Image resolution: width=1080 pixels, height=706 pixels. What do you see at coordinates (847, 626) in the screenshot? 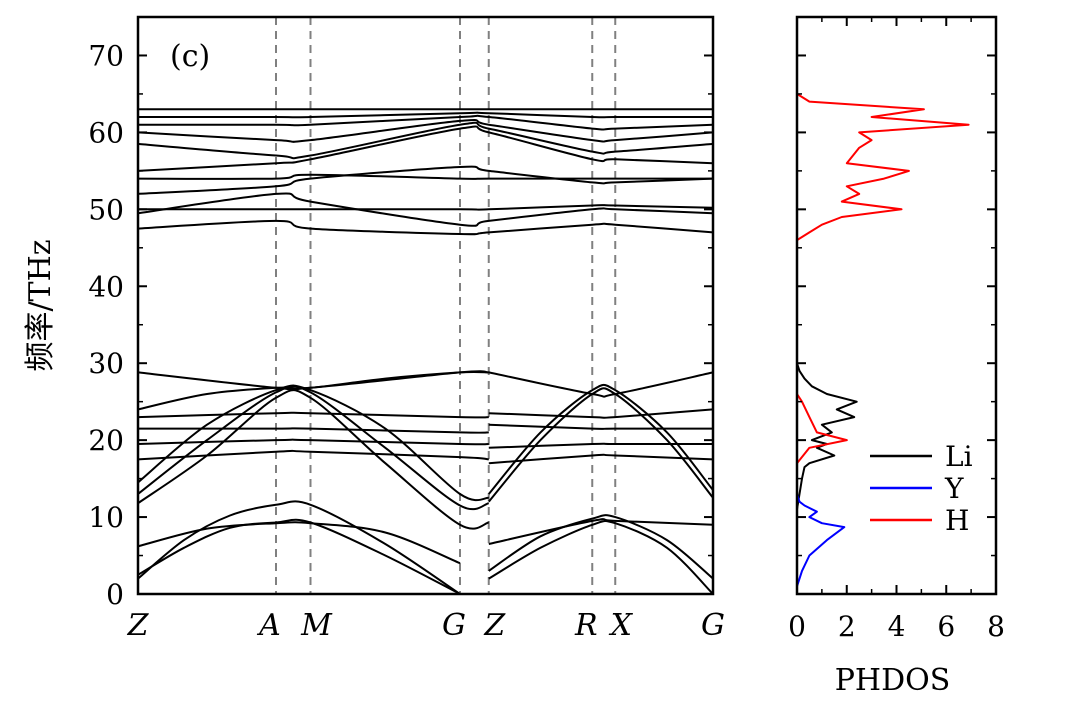
I see `phdos-x-tick-label: 2` at bounding box center [847, 626].